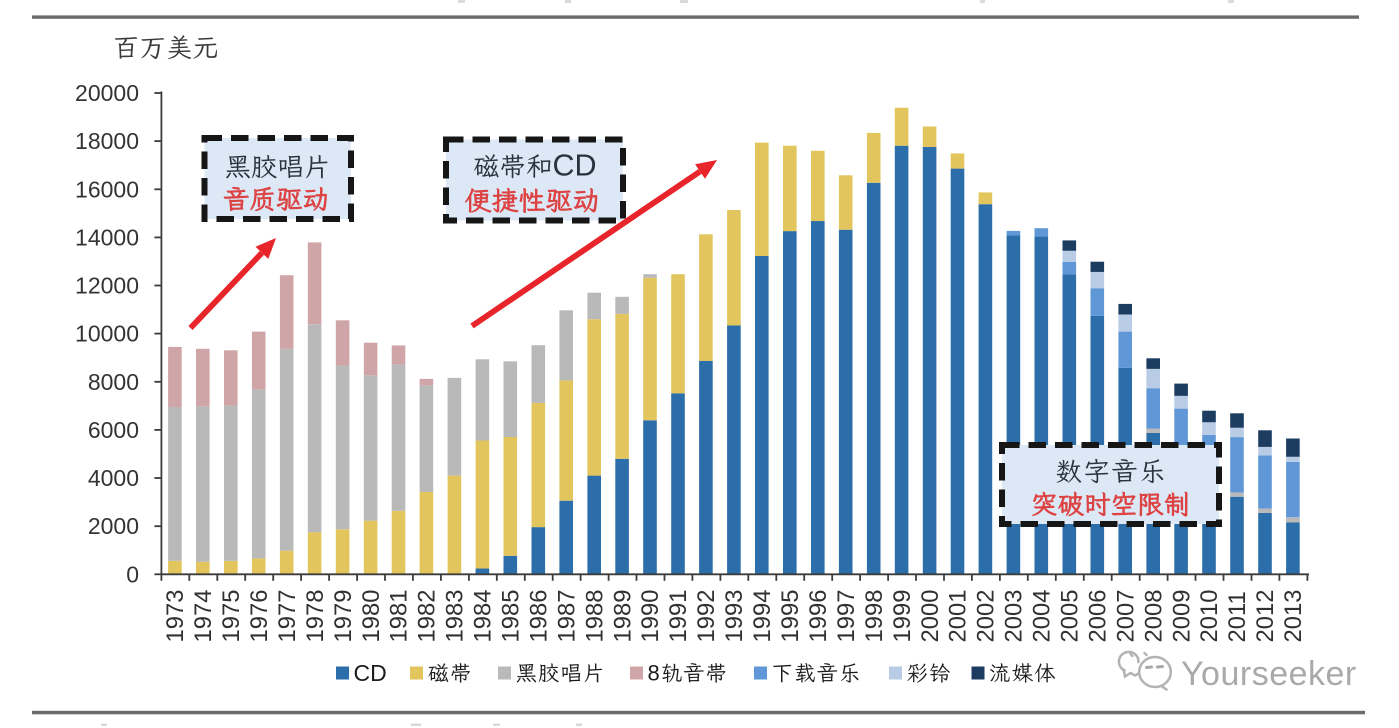 The width and height of the screenshot is (1399, 728). What do you see at coordinates (1293, 616) in the screenshot?
I see `svg-text: 2013` at bounding box center [1293, 616].